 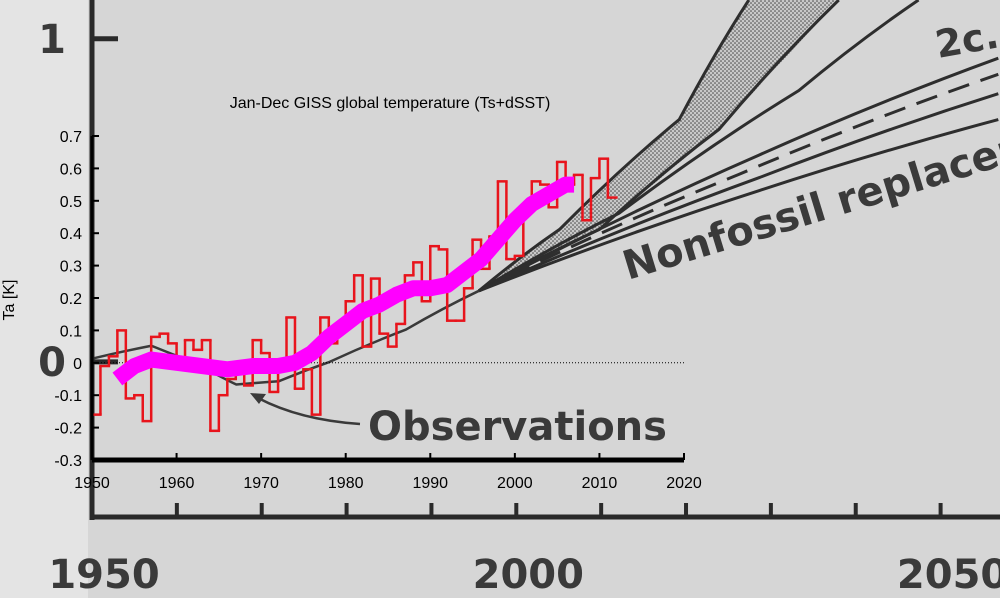 I want to click on x-tick-label: 2050, so click(x=948, y=575).